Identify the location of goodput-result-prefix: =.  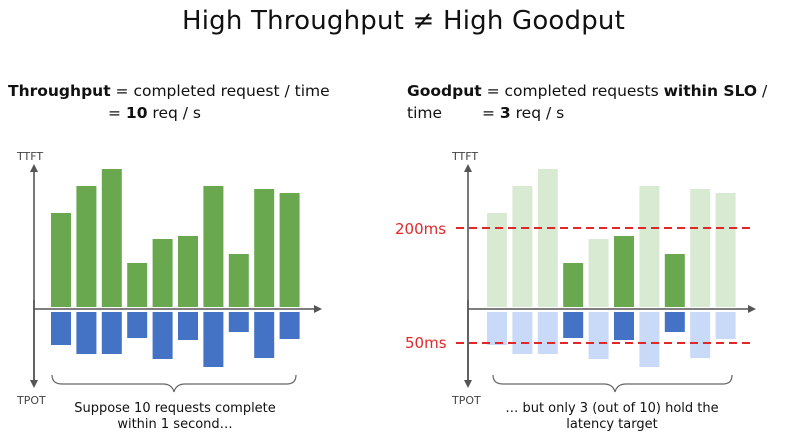
(491, 113).